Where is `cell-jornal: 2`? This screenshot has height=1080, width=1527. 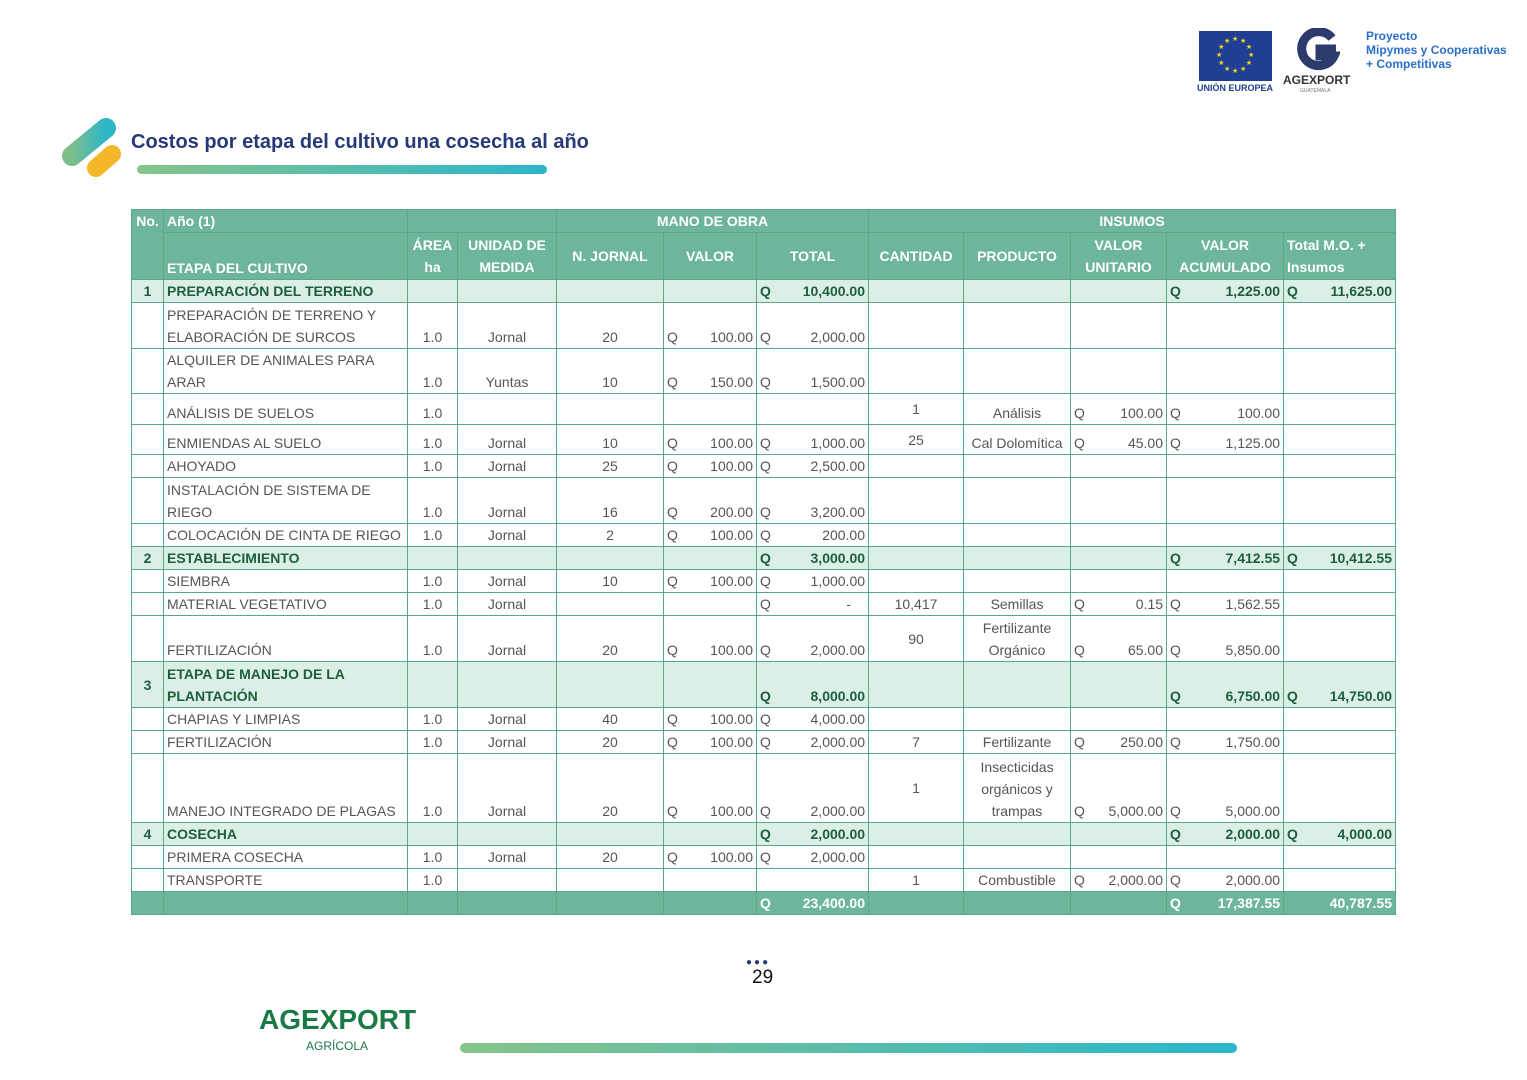
cell-jornal: 2 is located at coordinates (610, 535).